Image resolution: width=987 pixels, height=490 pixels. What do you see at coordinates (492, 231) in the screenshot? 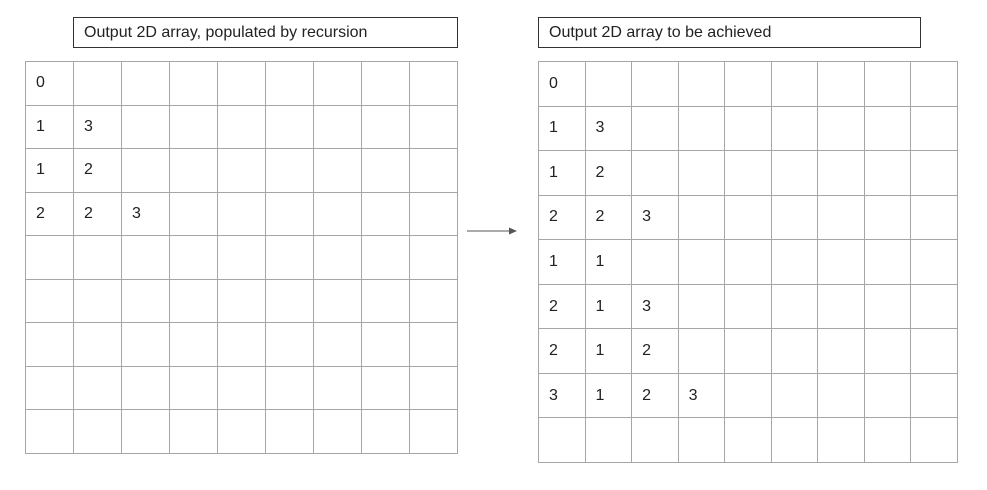
I see `right-arrow-icon` at bounding box center [492, 231].